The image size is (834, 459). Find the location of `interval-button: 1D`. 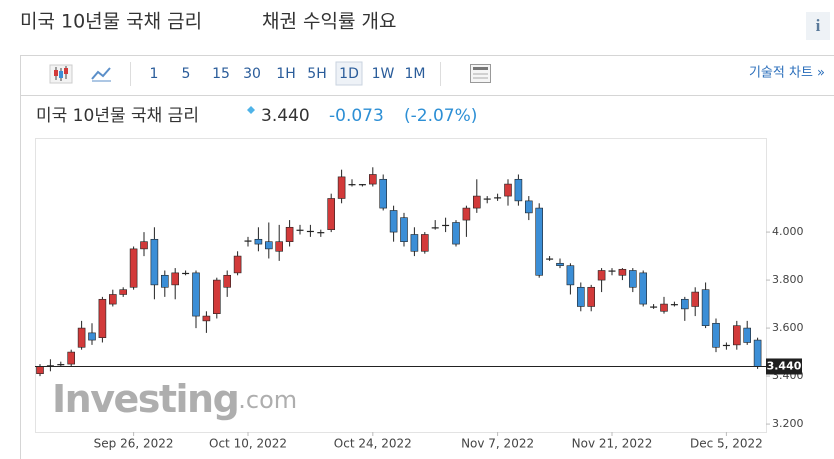

interval-button: 1D is located at coordinates (349, 74).